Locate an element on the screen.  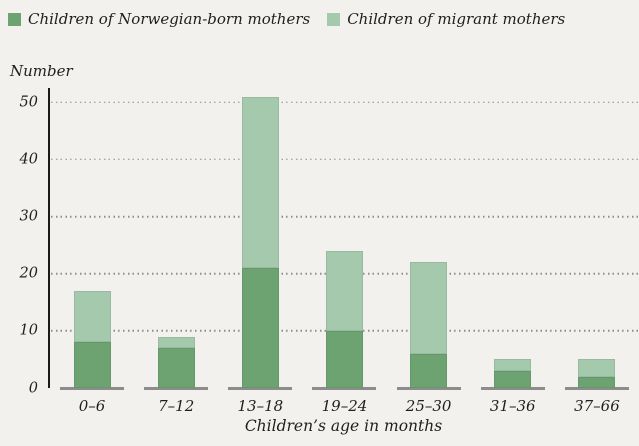
y-tick-label-10: 10 is located at coordinates (28, 330).